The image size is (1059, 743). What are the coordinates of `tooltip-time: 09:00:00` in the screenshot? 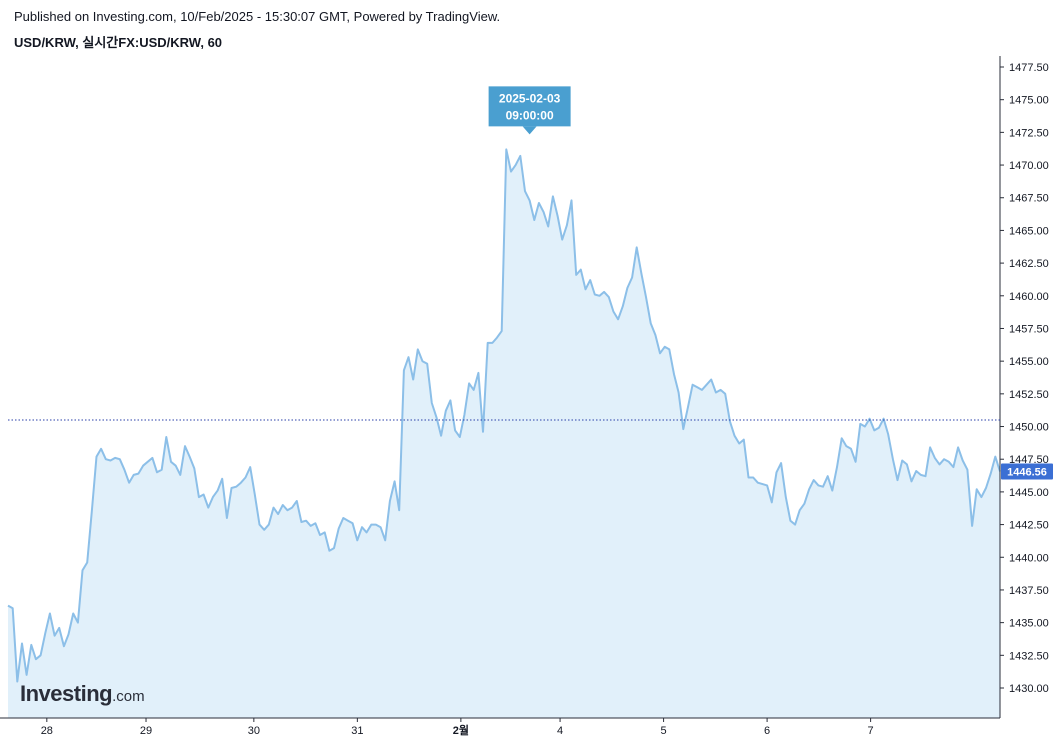 It's located at (530, 115).